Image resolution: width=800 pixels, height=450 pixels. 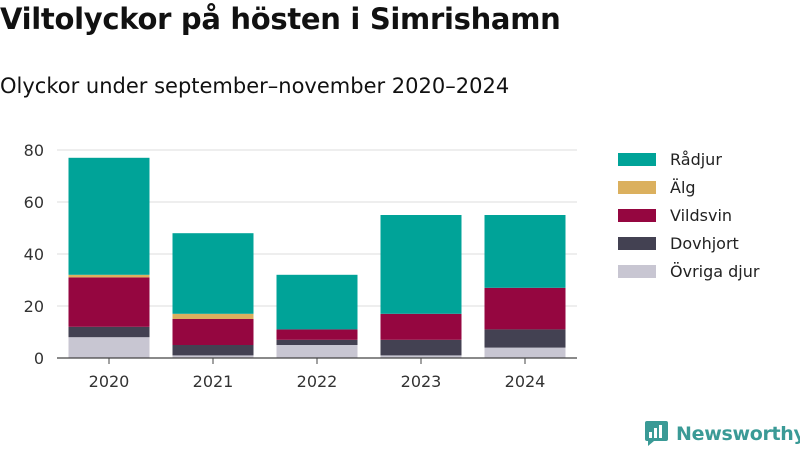 What do you see at coordinates (34, 254) in the screenshot?
I see `y-tick-label: 40` at bounding box center [34, 254].